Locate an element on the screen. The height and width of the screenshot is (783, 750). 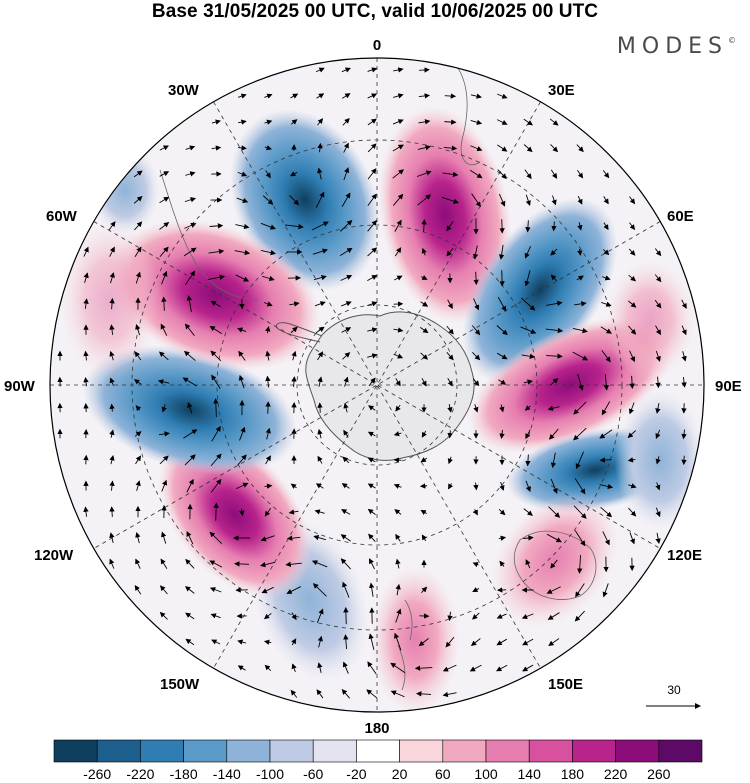
colorbar-label: 140 is located at coordinates (530, 774).